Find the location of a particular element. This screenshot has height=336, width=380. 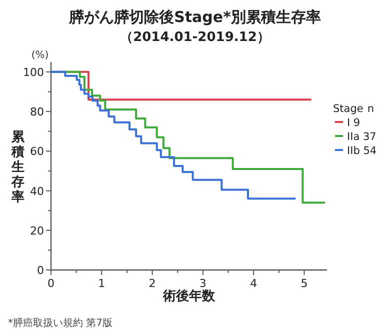

y-tick-label: 80 is located at coordinates (37, 112).